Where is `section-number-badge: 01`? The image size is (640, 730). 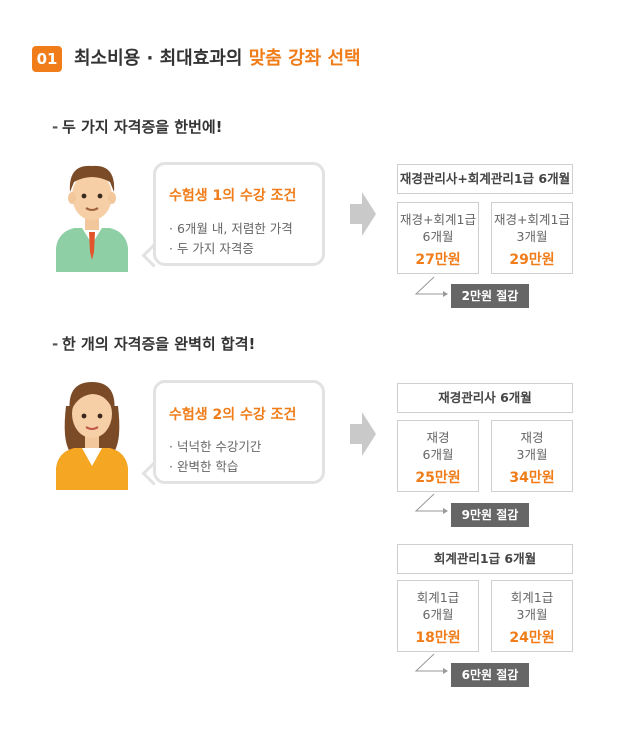 section-number-badge: 01 is located at coordinates (47, 59).